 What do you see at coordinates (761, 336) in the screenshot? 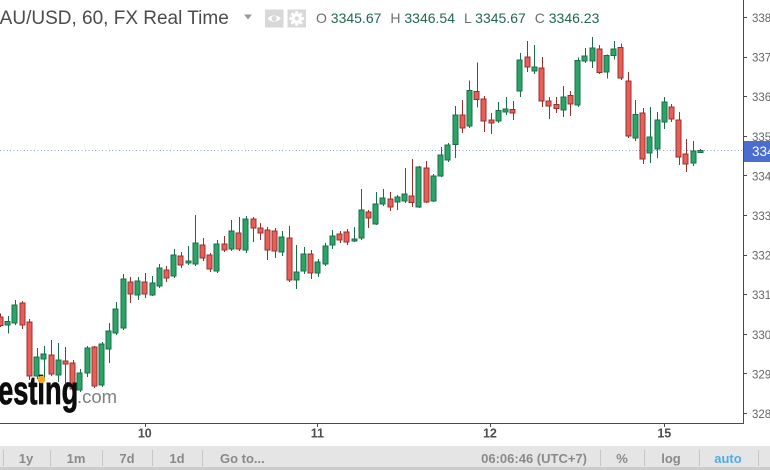
I see `svg-text: 3300.00` at bounding box center [761, 336].